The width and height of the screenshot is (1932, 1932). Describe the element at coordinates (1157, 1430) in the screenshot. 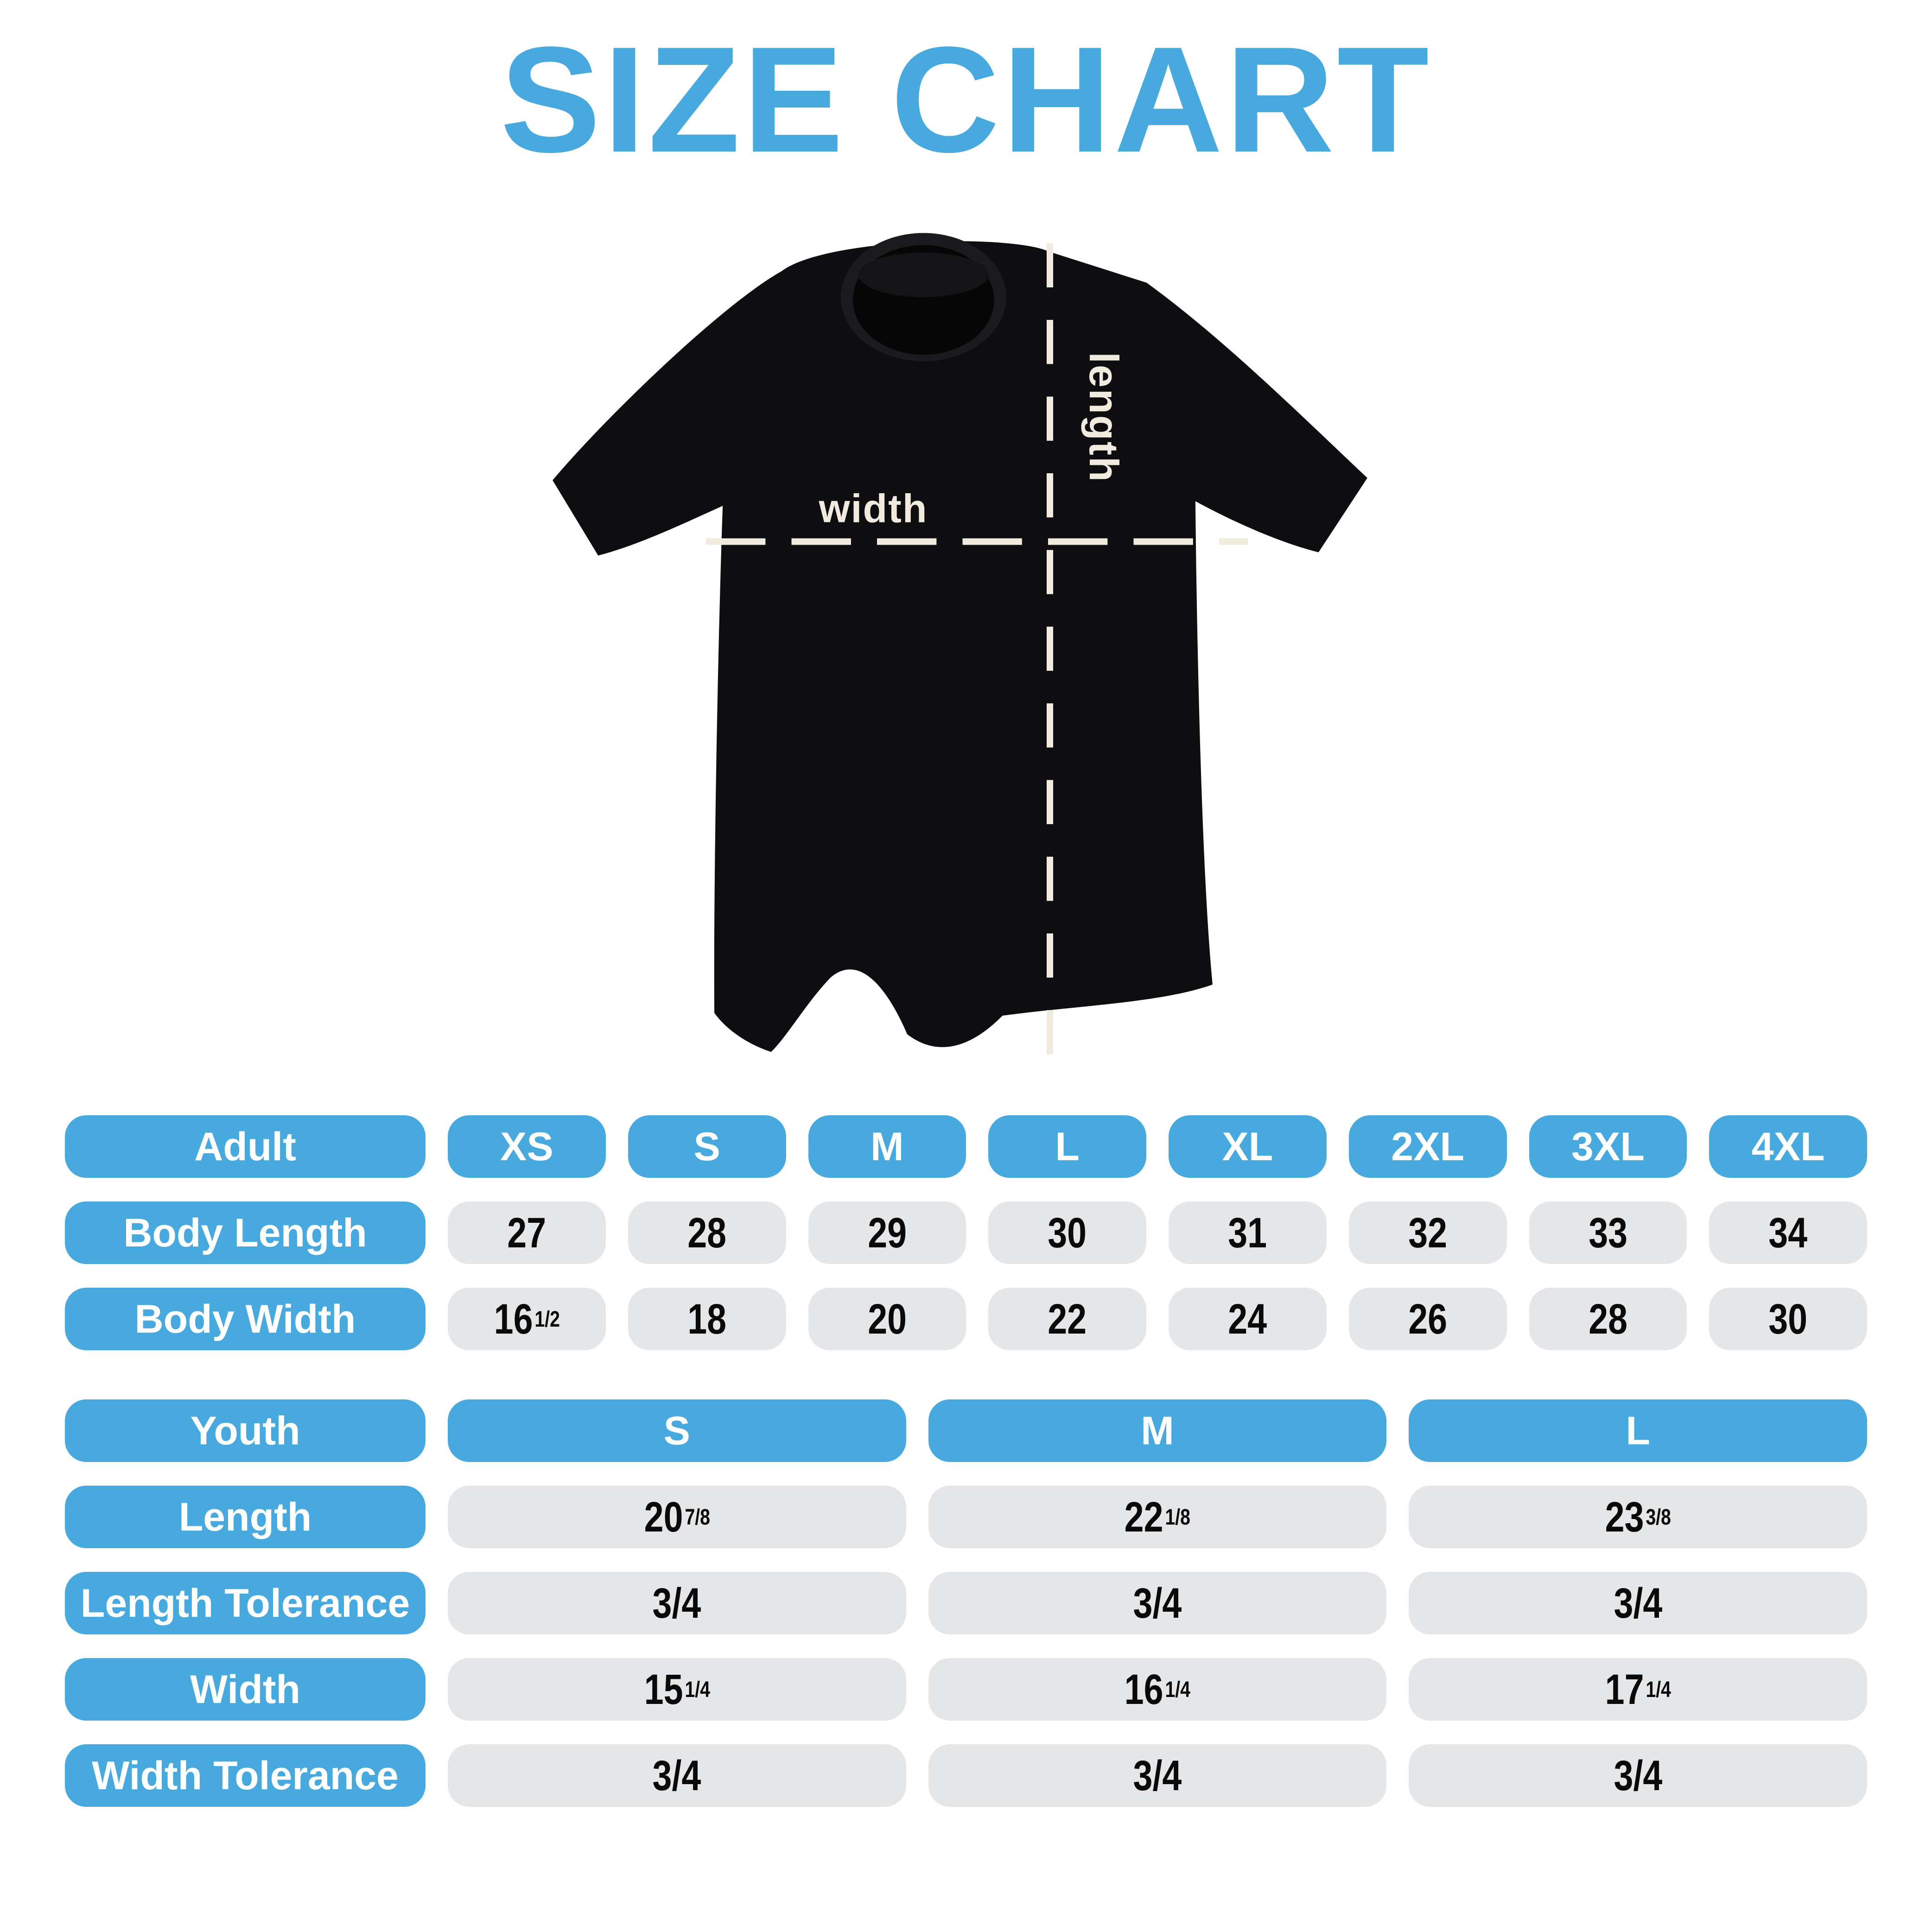

I see `youth-size-header-pill: M` at that location.